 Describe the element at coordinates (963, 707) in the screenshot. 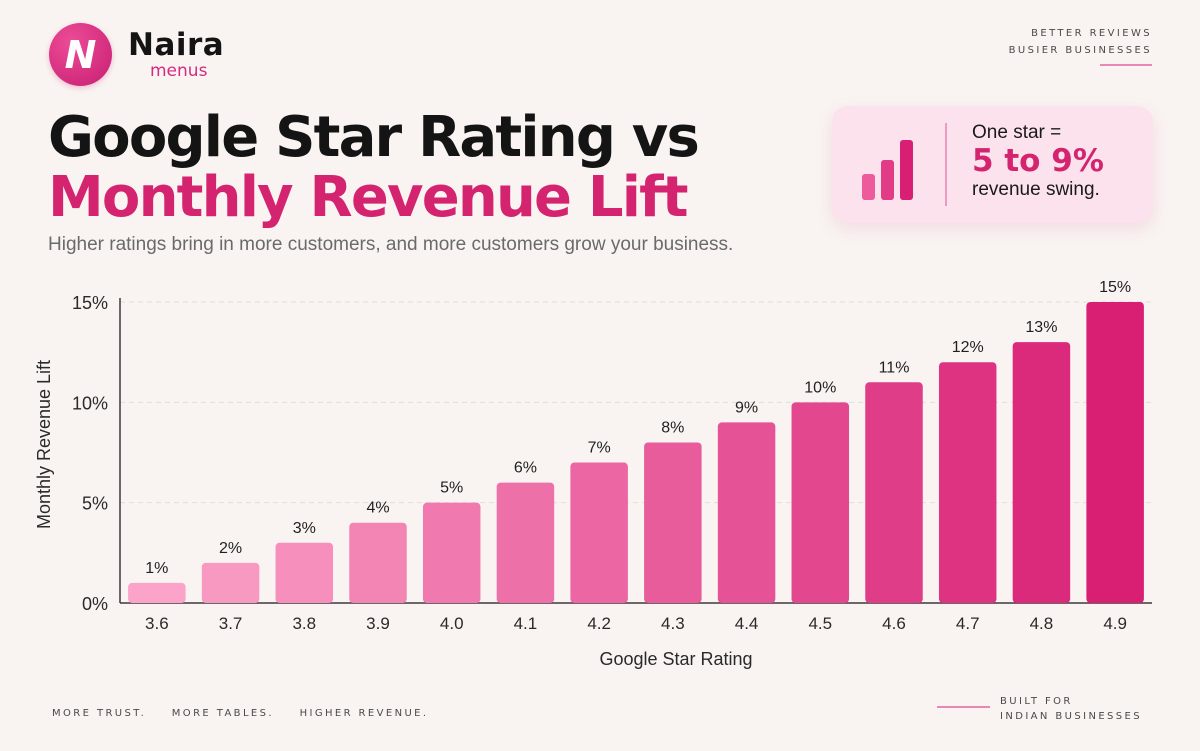

I see `footer-divider` at that location.